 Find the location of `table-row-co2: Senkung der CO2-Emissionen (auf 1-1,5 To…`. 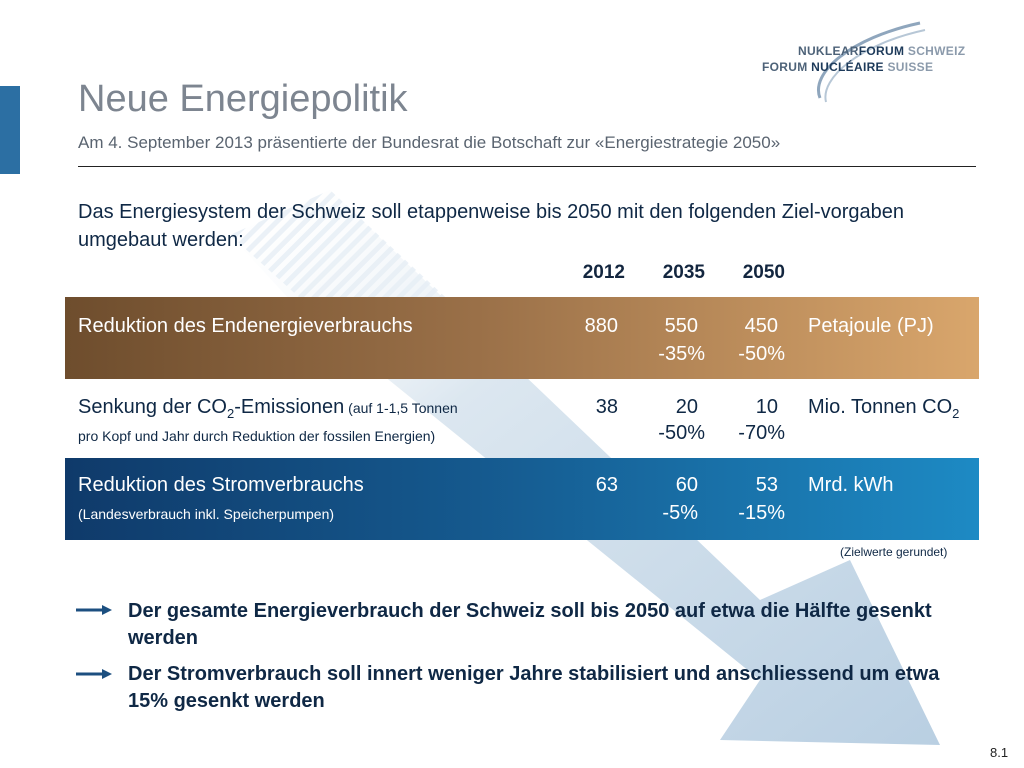

table-row-co2: Senkung der CO2-Emissionen (auf 1-1,5 To… is located at coordinates (522, 419).